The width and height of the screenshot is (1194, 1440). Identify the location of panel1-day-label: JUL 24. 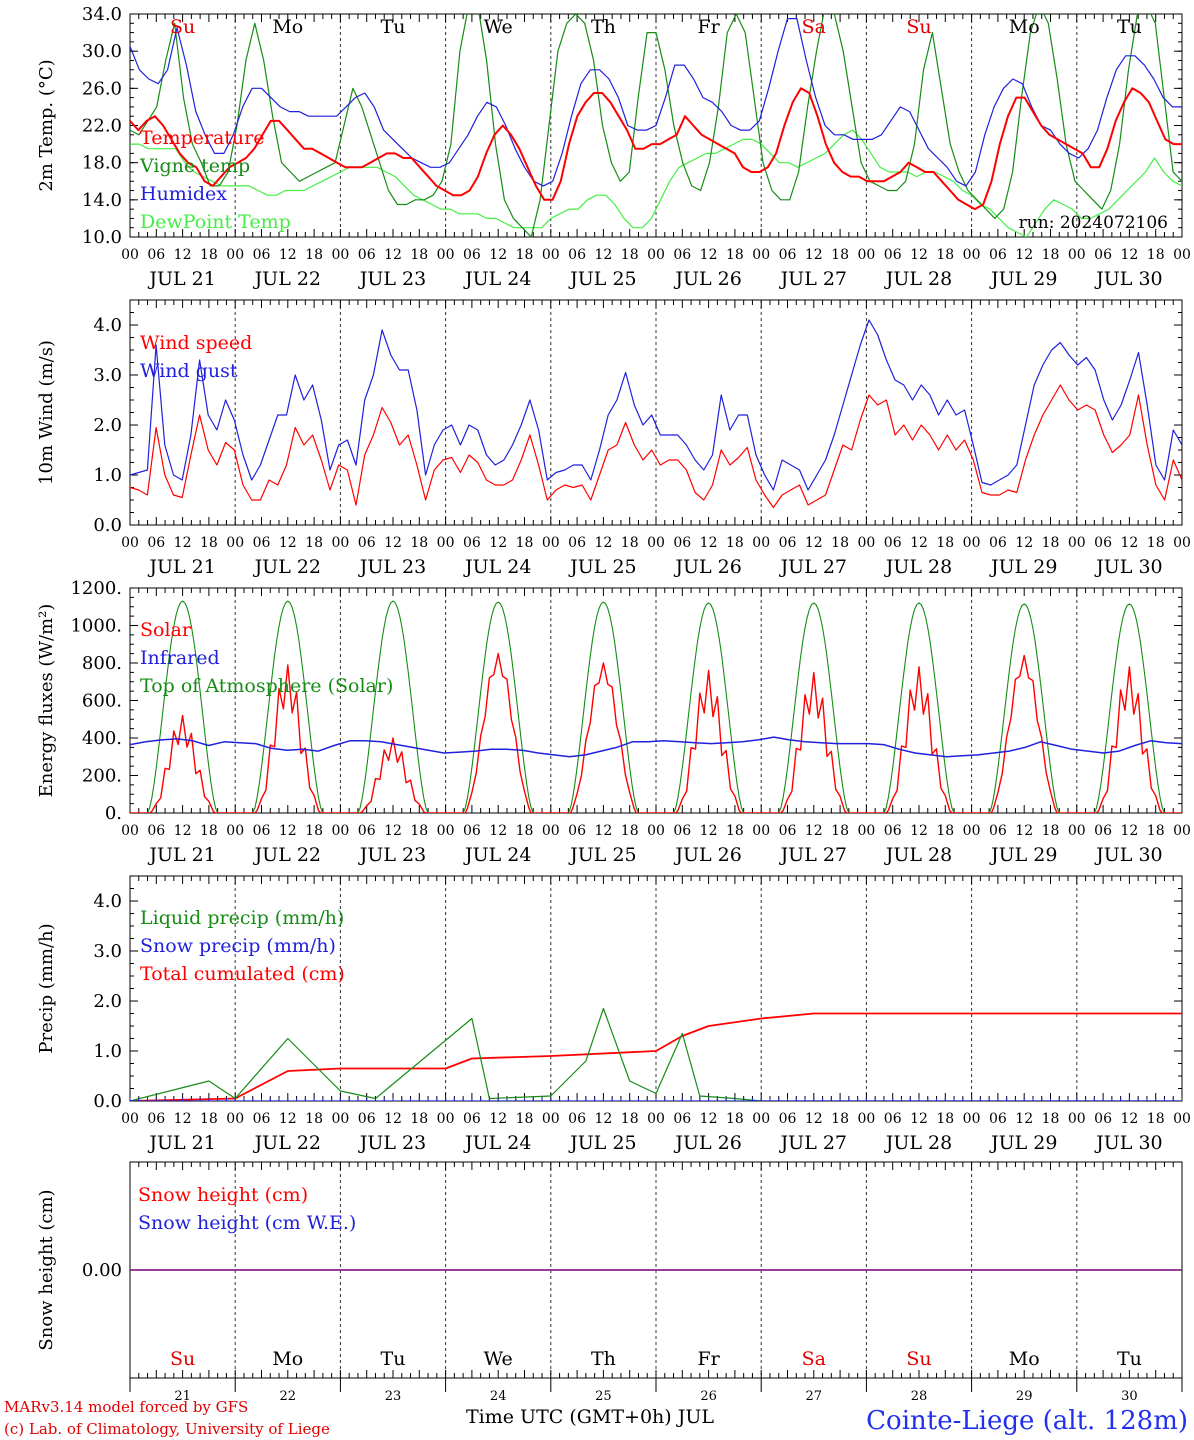
(497, 279).